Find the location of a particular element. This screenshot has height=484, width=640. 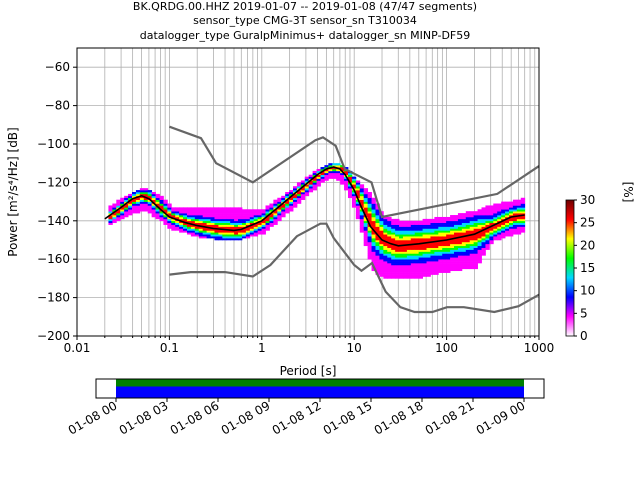

x-tick-label: 10 is located at coordinates (354, 348).